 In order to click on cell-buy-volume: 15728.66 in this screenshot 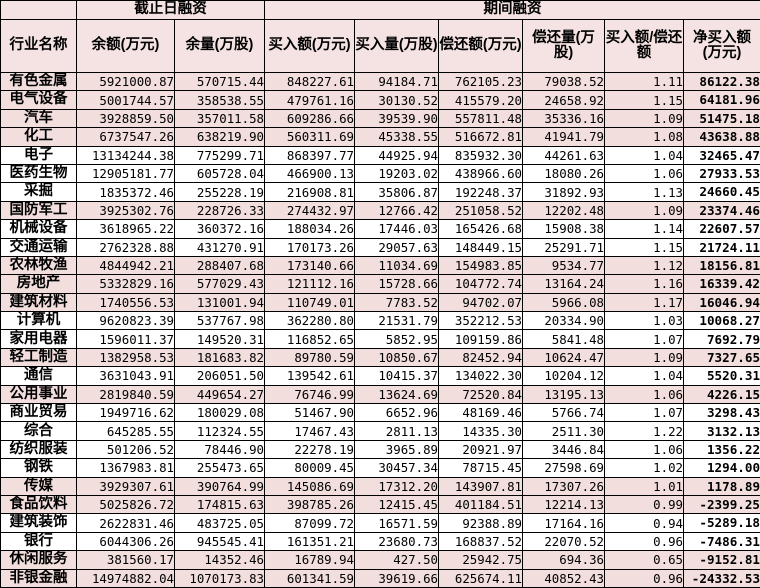, I will do `click(397, 284)`.